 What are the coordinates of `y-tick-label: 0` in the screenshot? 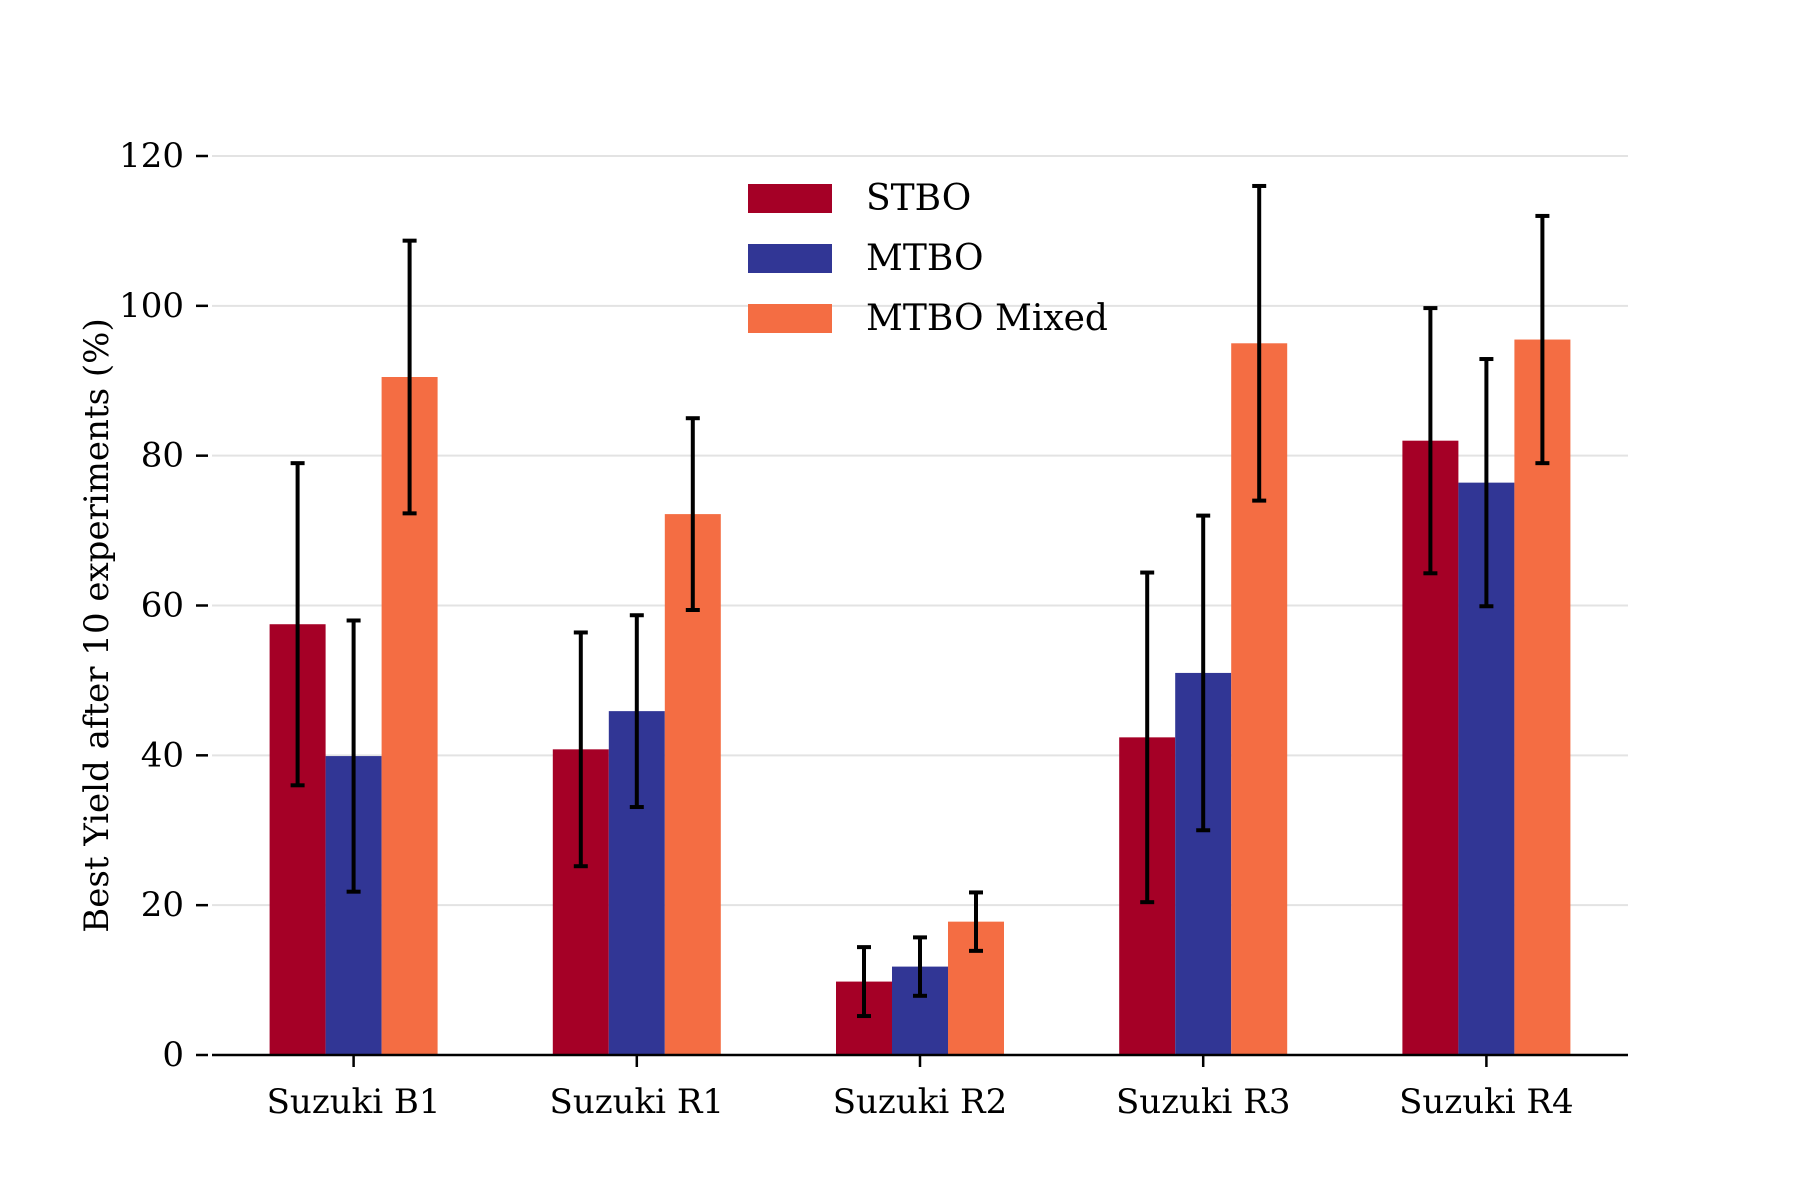 It's located at (173, 1055).